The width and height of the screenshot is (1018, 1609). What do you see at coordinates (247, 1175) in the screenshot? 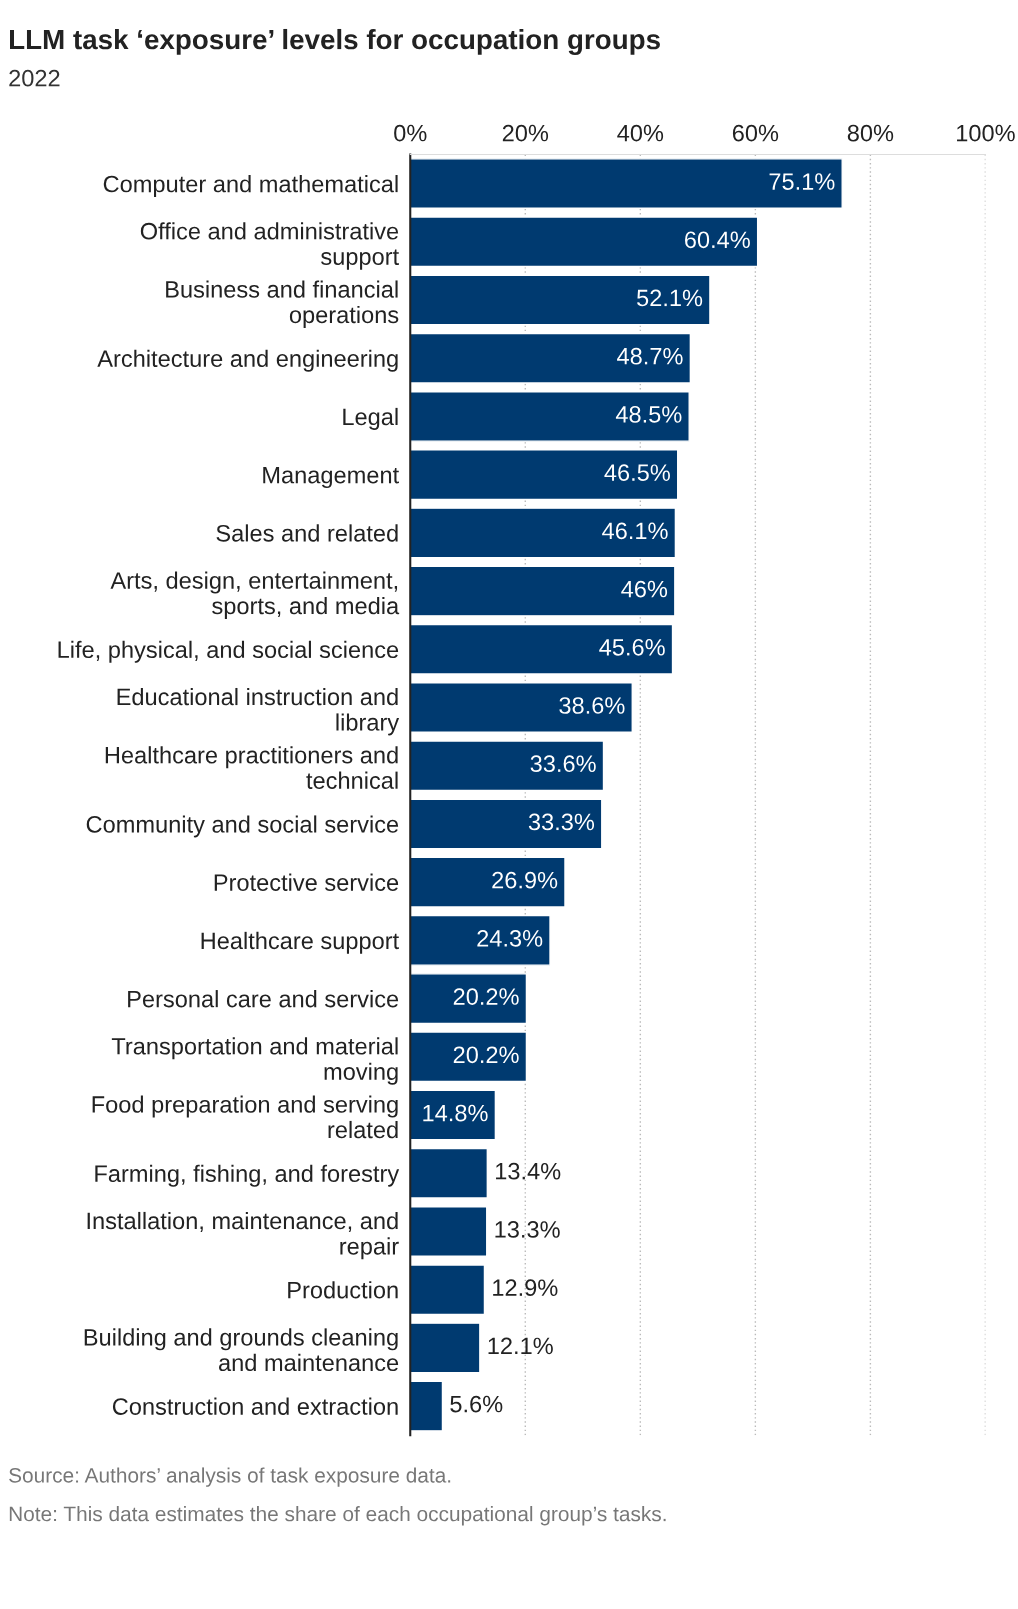
I see `y-tick-label: Farming, fishing, and forestry` at bounding box center [247, 1175].